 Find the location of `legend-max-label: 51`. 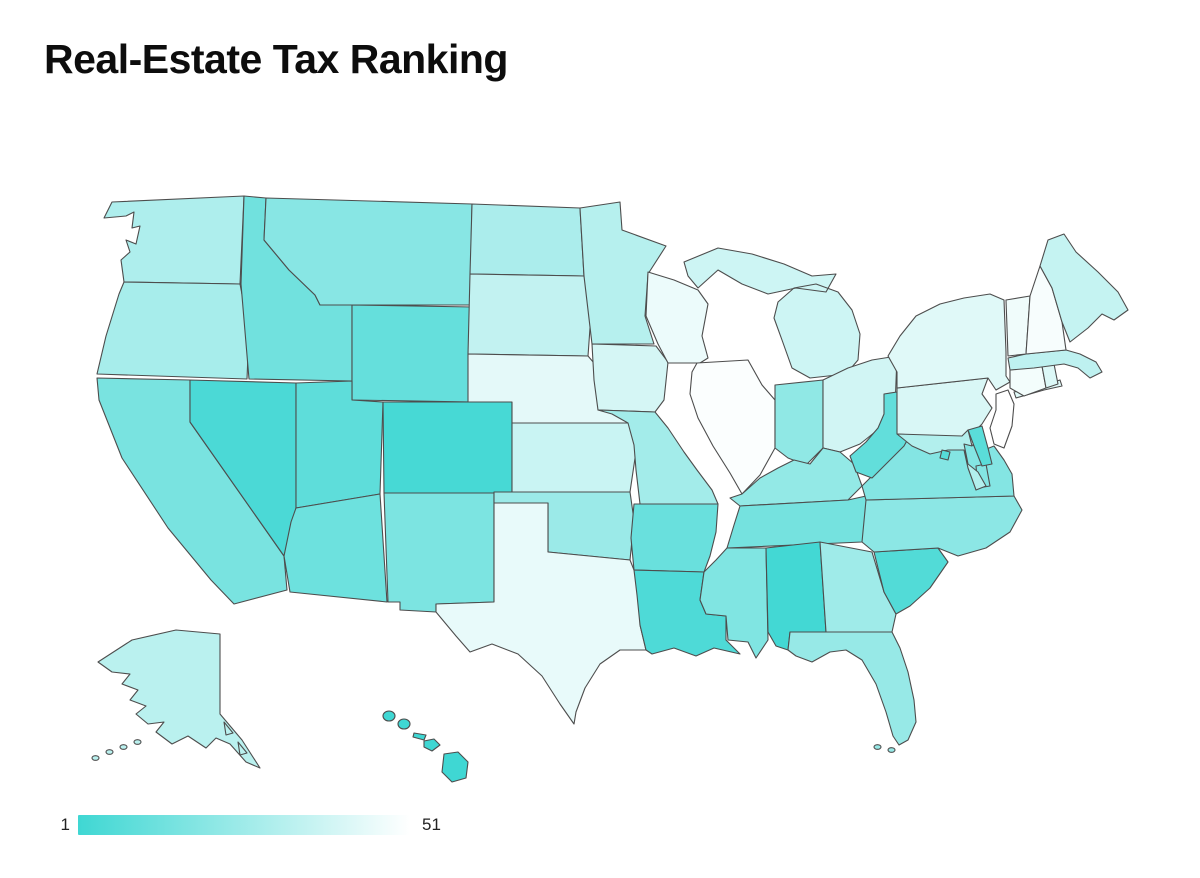

legend-max-label: 51 is located at coordinates (431, 824).